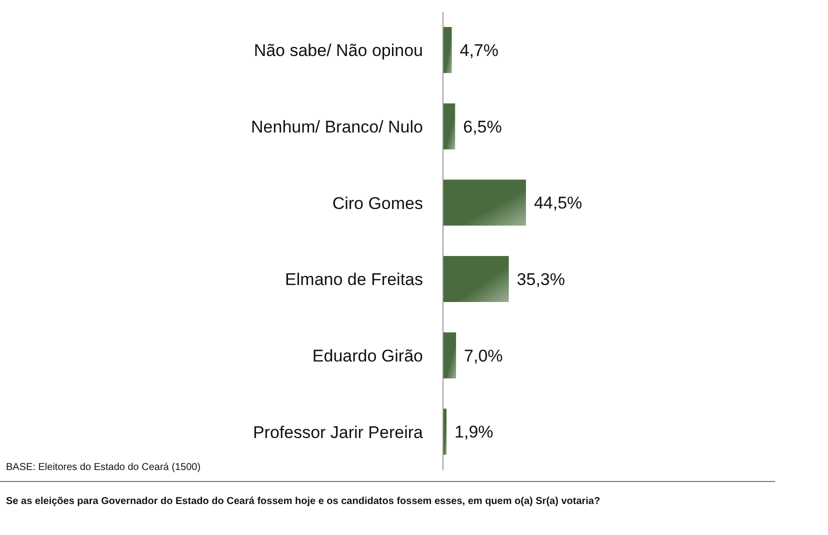  Describe the element at coordinates (354, 280) in the screenshot. I see `y-tick-label: Elmano de Freitas` at that location.